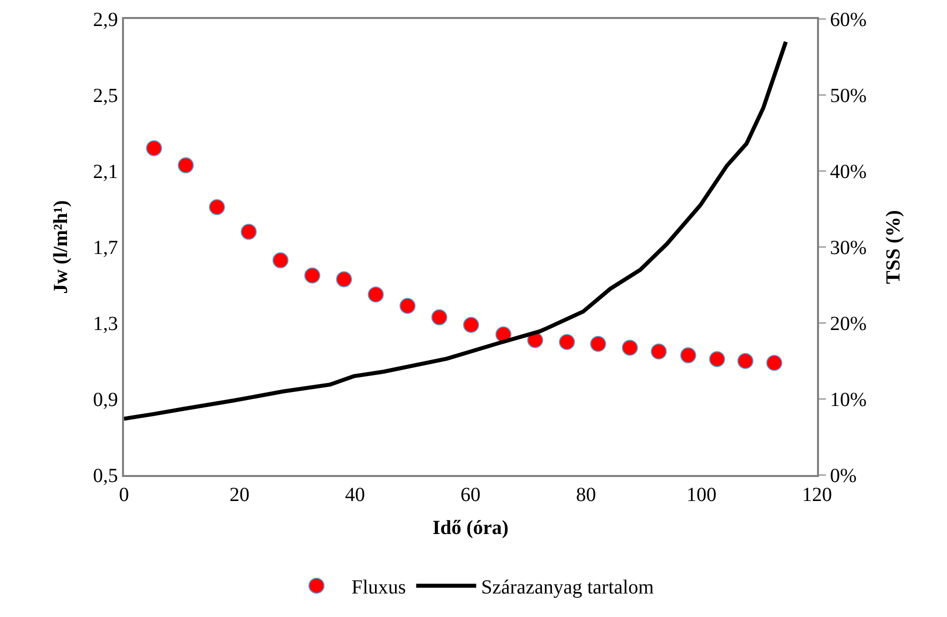  What do you see at coordinates (105, 476) in the screenshot?
I see `y-tick-label: 0,5` at bounding box center [105, 476].